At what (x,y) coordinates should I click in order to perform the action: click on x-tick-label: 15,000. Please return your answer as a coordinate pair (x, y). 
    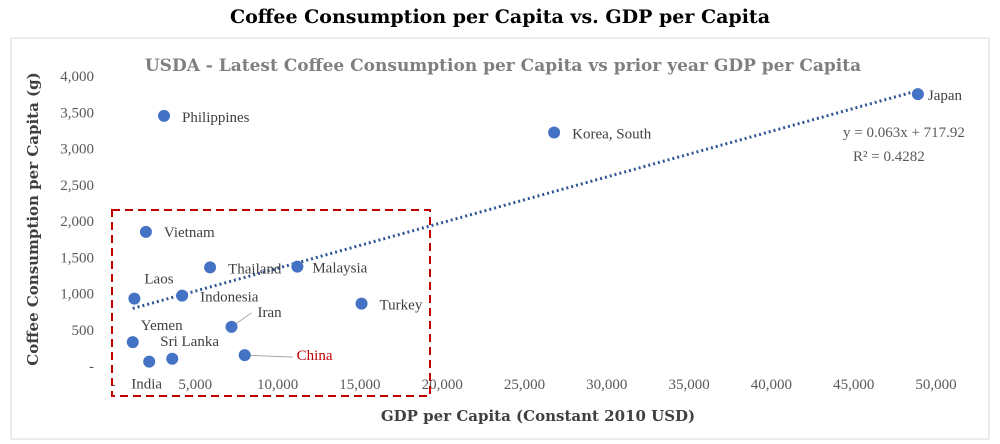
    Looking at the image, I should click on (359, 385).